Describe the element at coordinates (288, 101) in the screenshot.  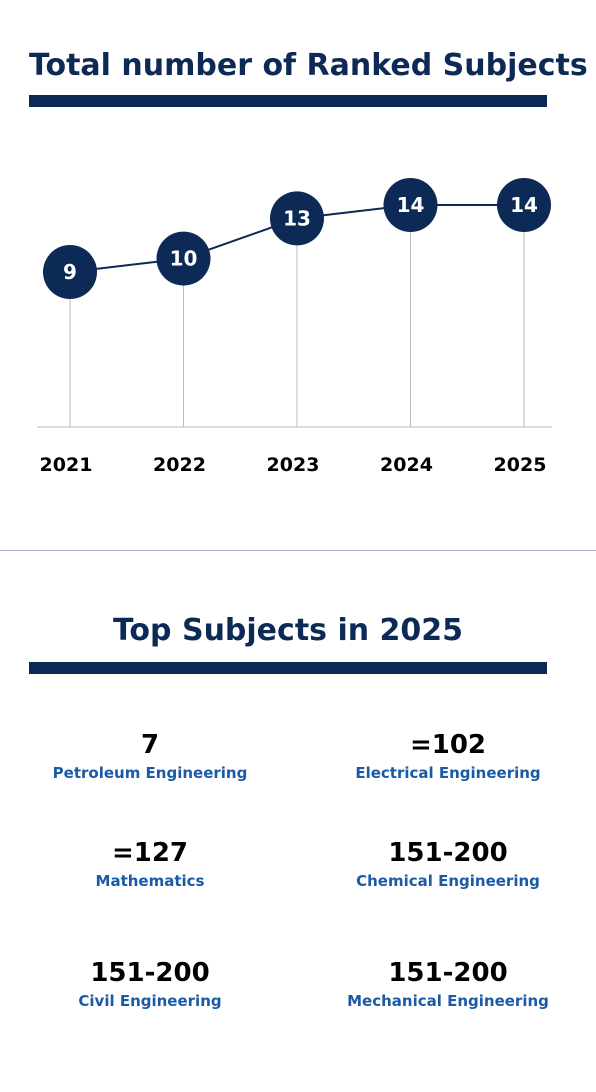
I see `title-underline` at that location.